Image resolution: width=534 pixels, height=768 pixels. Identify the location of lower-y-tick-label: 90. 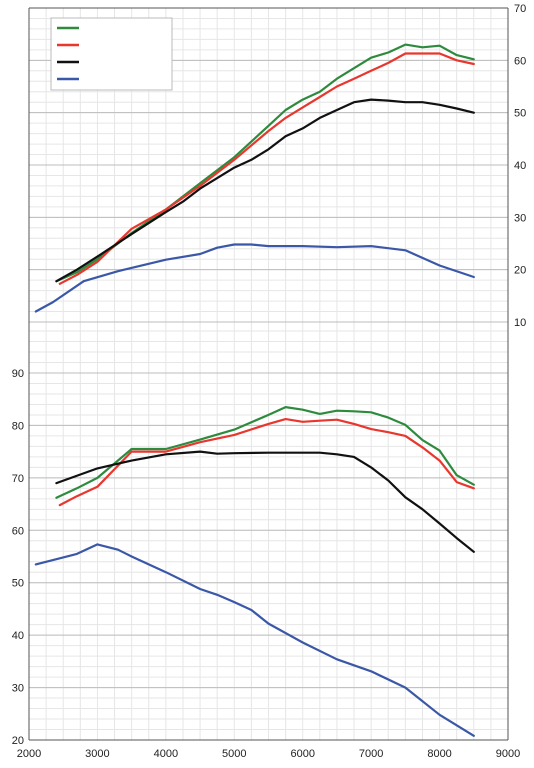
(18, 374).